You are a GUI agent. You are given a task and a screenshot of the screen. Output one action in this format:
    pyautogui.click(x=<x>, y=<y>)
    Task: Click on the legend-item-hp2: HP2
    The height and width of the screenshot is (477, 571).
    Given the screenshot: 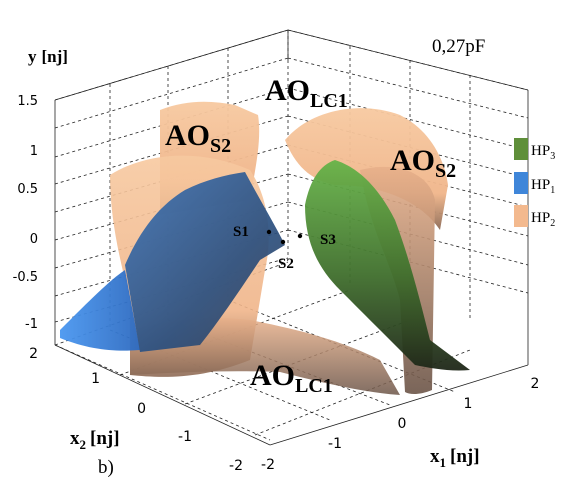 What is the action you would take?
    pyautogui.click(x=534, y=217)
    